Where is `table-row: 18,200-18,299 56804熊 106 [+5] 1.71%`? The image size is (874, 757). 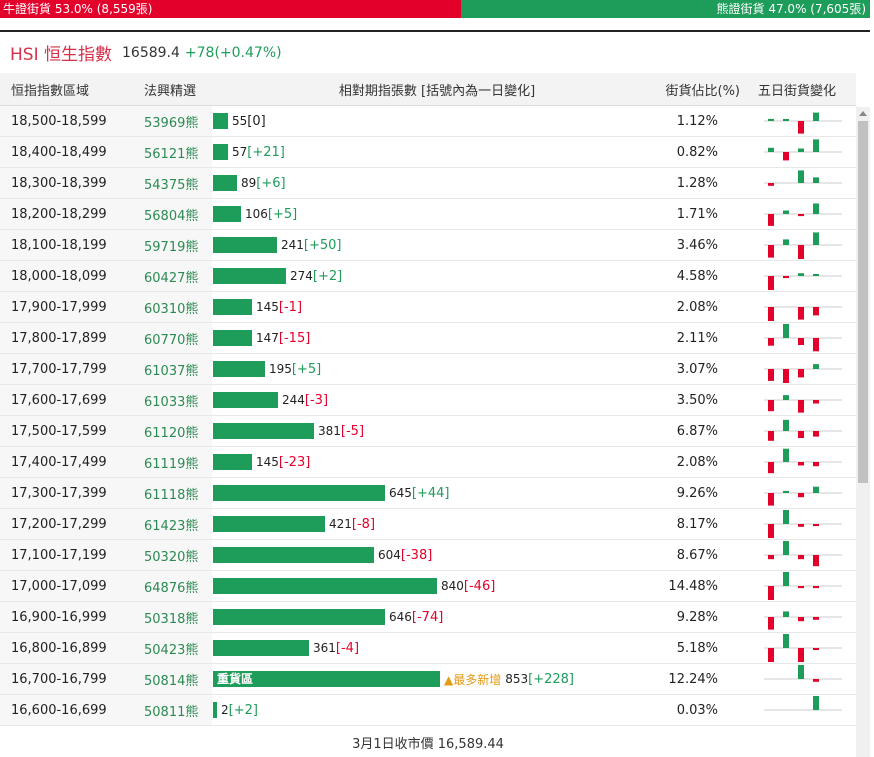 table-row: 18,200-18,299 56804熊 106 [+5] 1.71% is located at coordinates (428, 214).